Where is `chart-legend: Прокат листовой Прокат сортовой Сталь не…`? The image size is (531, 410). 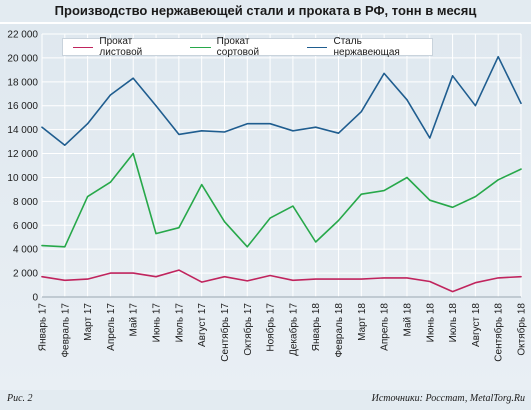
chart-legend: Прокат листовой Прокат сортовой Сталь не… is located at coordinates (247, 47).